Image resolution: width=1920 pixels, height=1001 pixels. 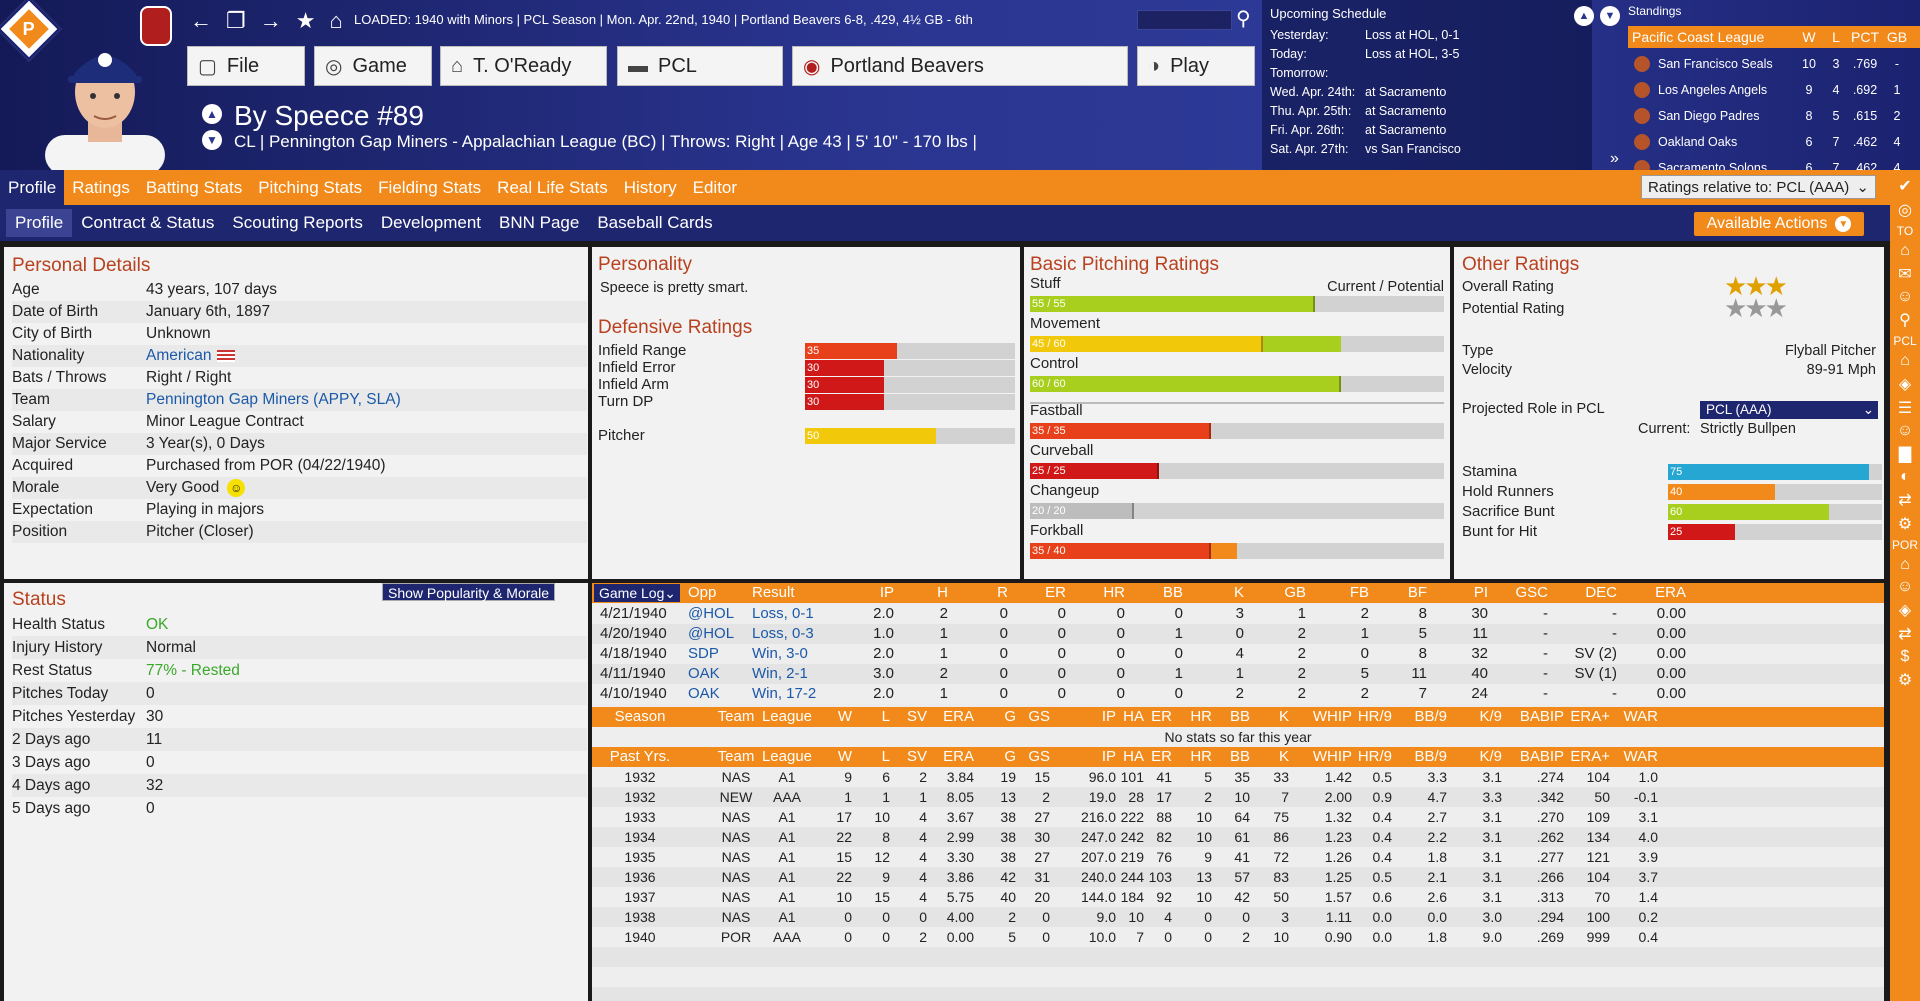 I want to click on manager-menu-button: ⌂ T. O'Ready, so click(x=523, y=66).